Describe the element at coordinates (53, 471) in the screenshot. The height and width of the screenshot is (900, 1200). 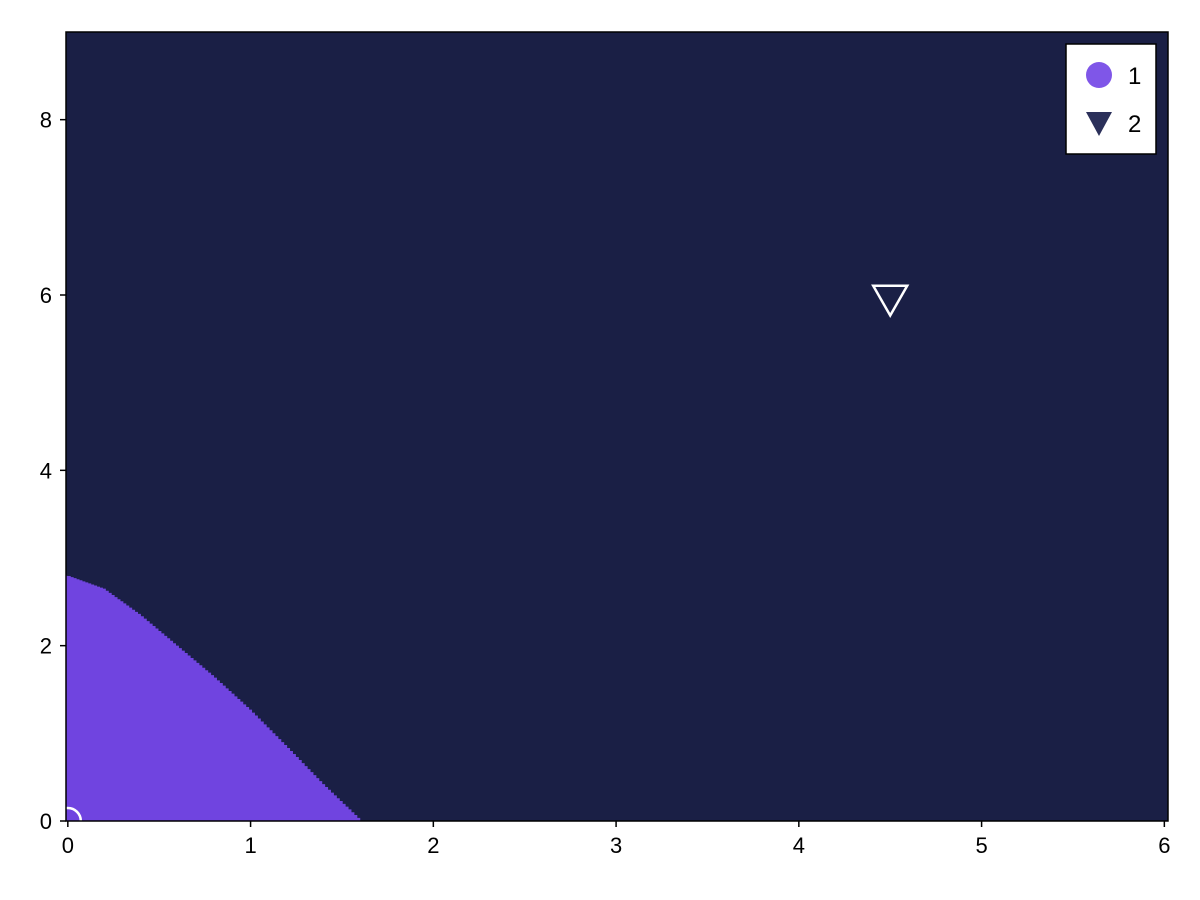
I see `y-axis: 0 2 4 6 8` at that location.